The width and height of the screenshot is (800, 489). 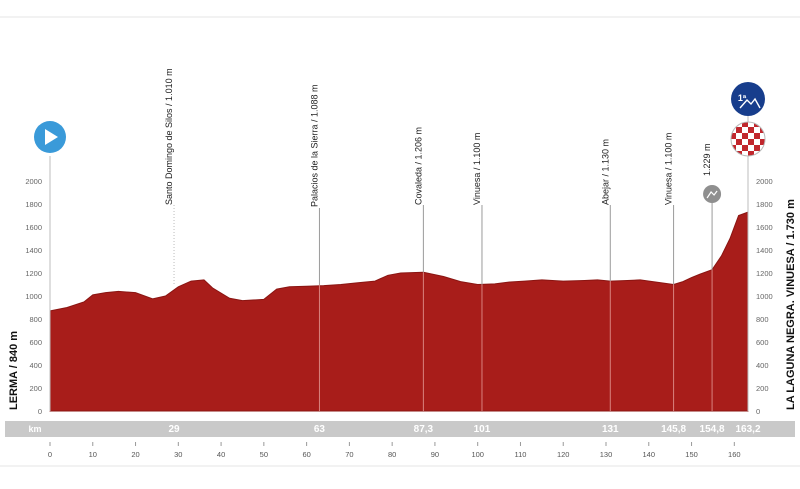 I want to click on y-tick-left: 1800, so click(x=33, y=204).